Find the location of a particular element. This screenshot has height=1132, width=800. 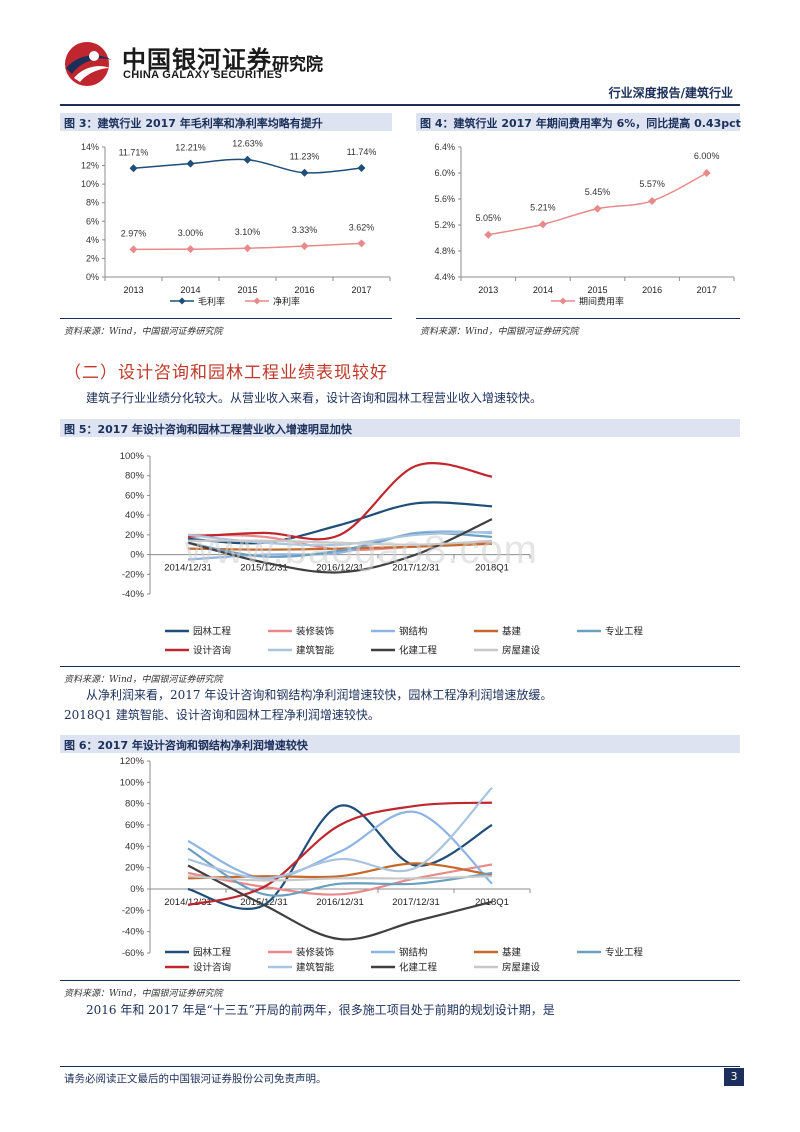

fig4-bottom-rule is located at coordinates (578, 318).